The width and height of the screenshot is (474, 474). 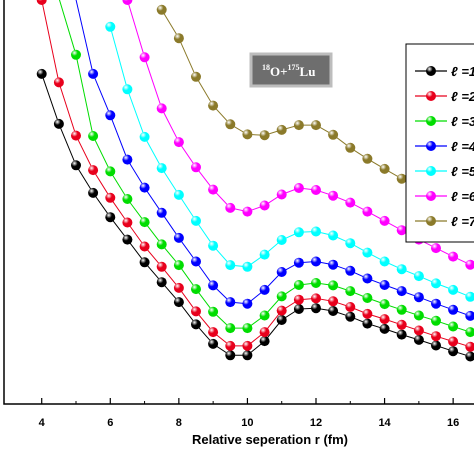 I want to click on x-tick-label: 10, so click(x=247, y=423).